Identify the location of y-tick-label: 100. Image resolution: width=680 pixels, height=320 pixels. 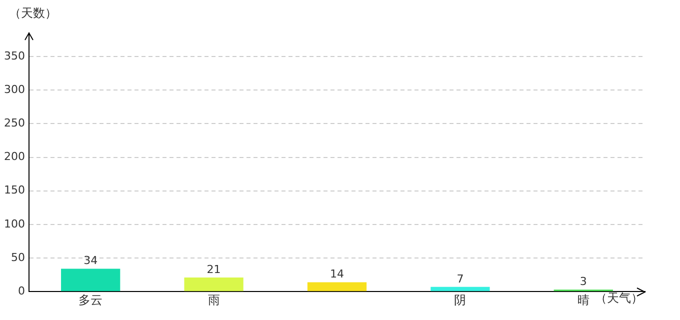
(14, 223).